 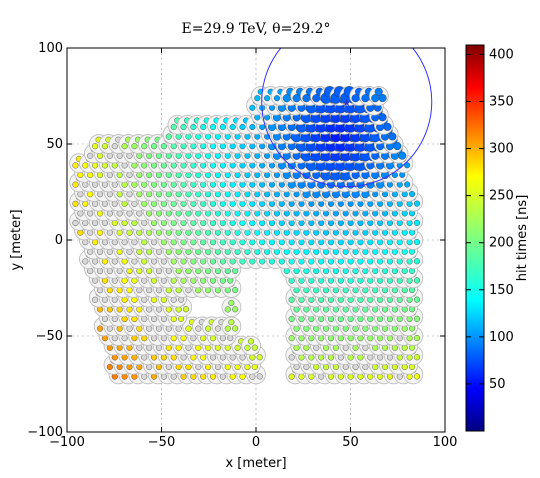 I want to click on y-tick-label: 100, so click(x=50, y=48).